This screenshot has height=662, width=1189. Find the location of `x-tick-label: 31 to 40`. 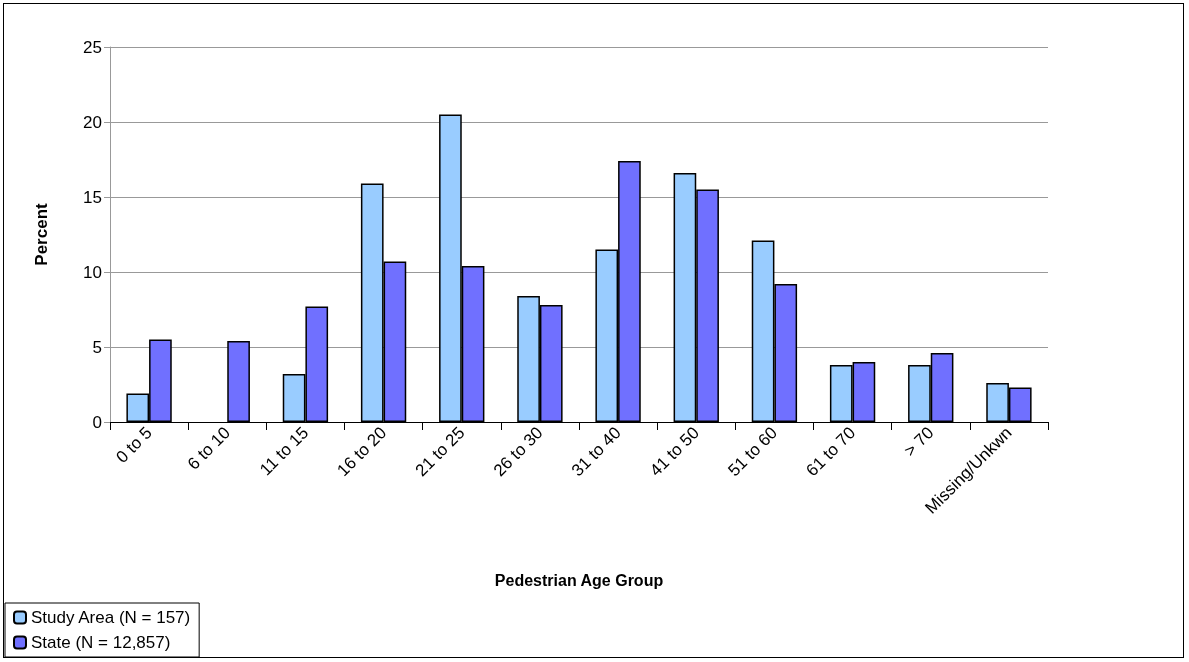

x-tick-label: 31 to 40 is located at coordinates (596, 452).